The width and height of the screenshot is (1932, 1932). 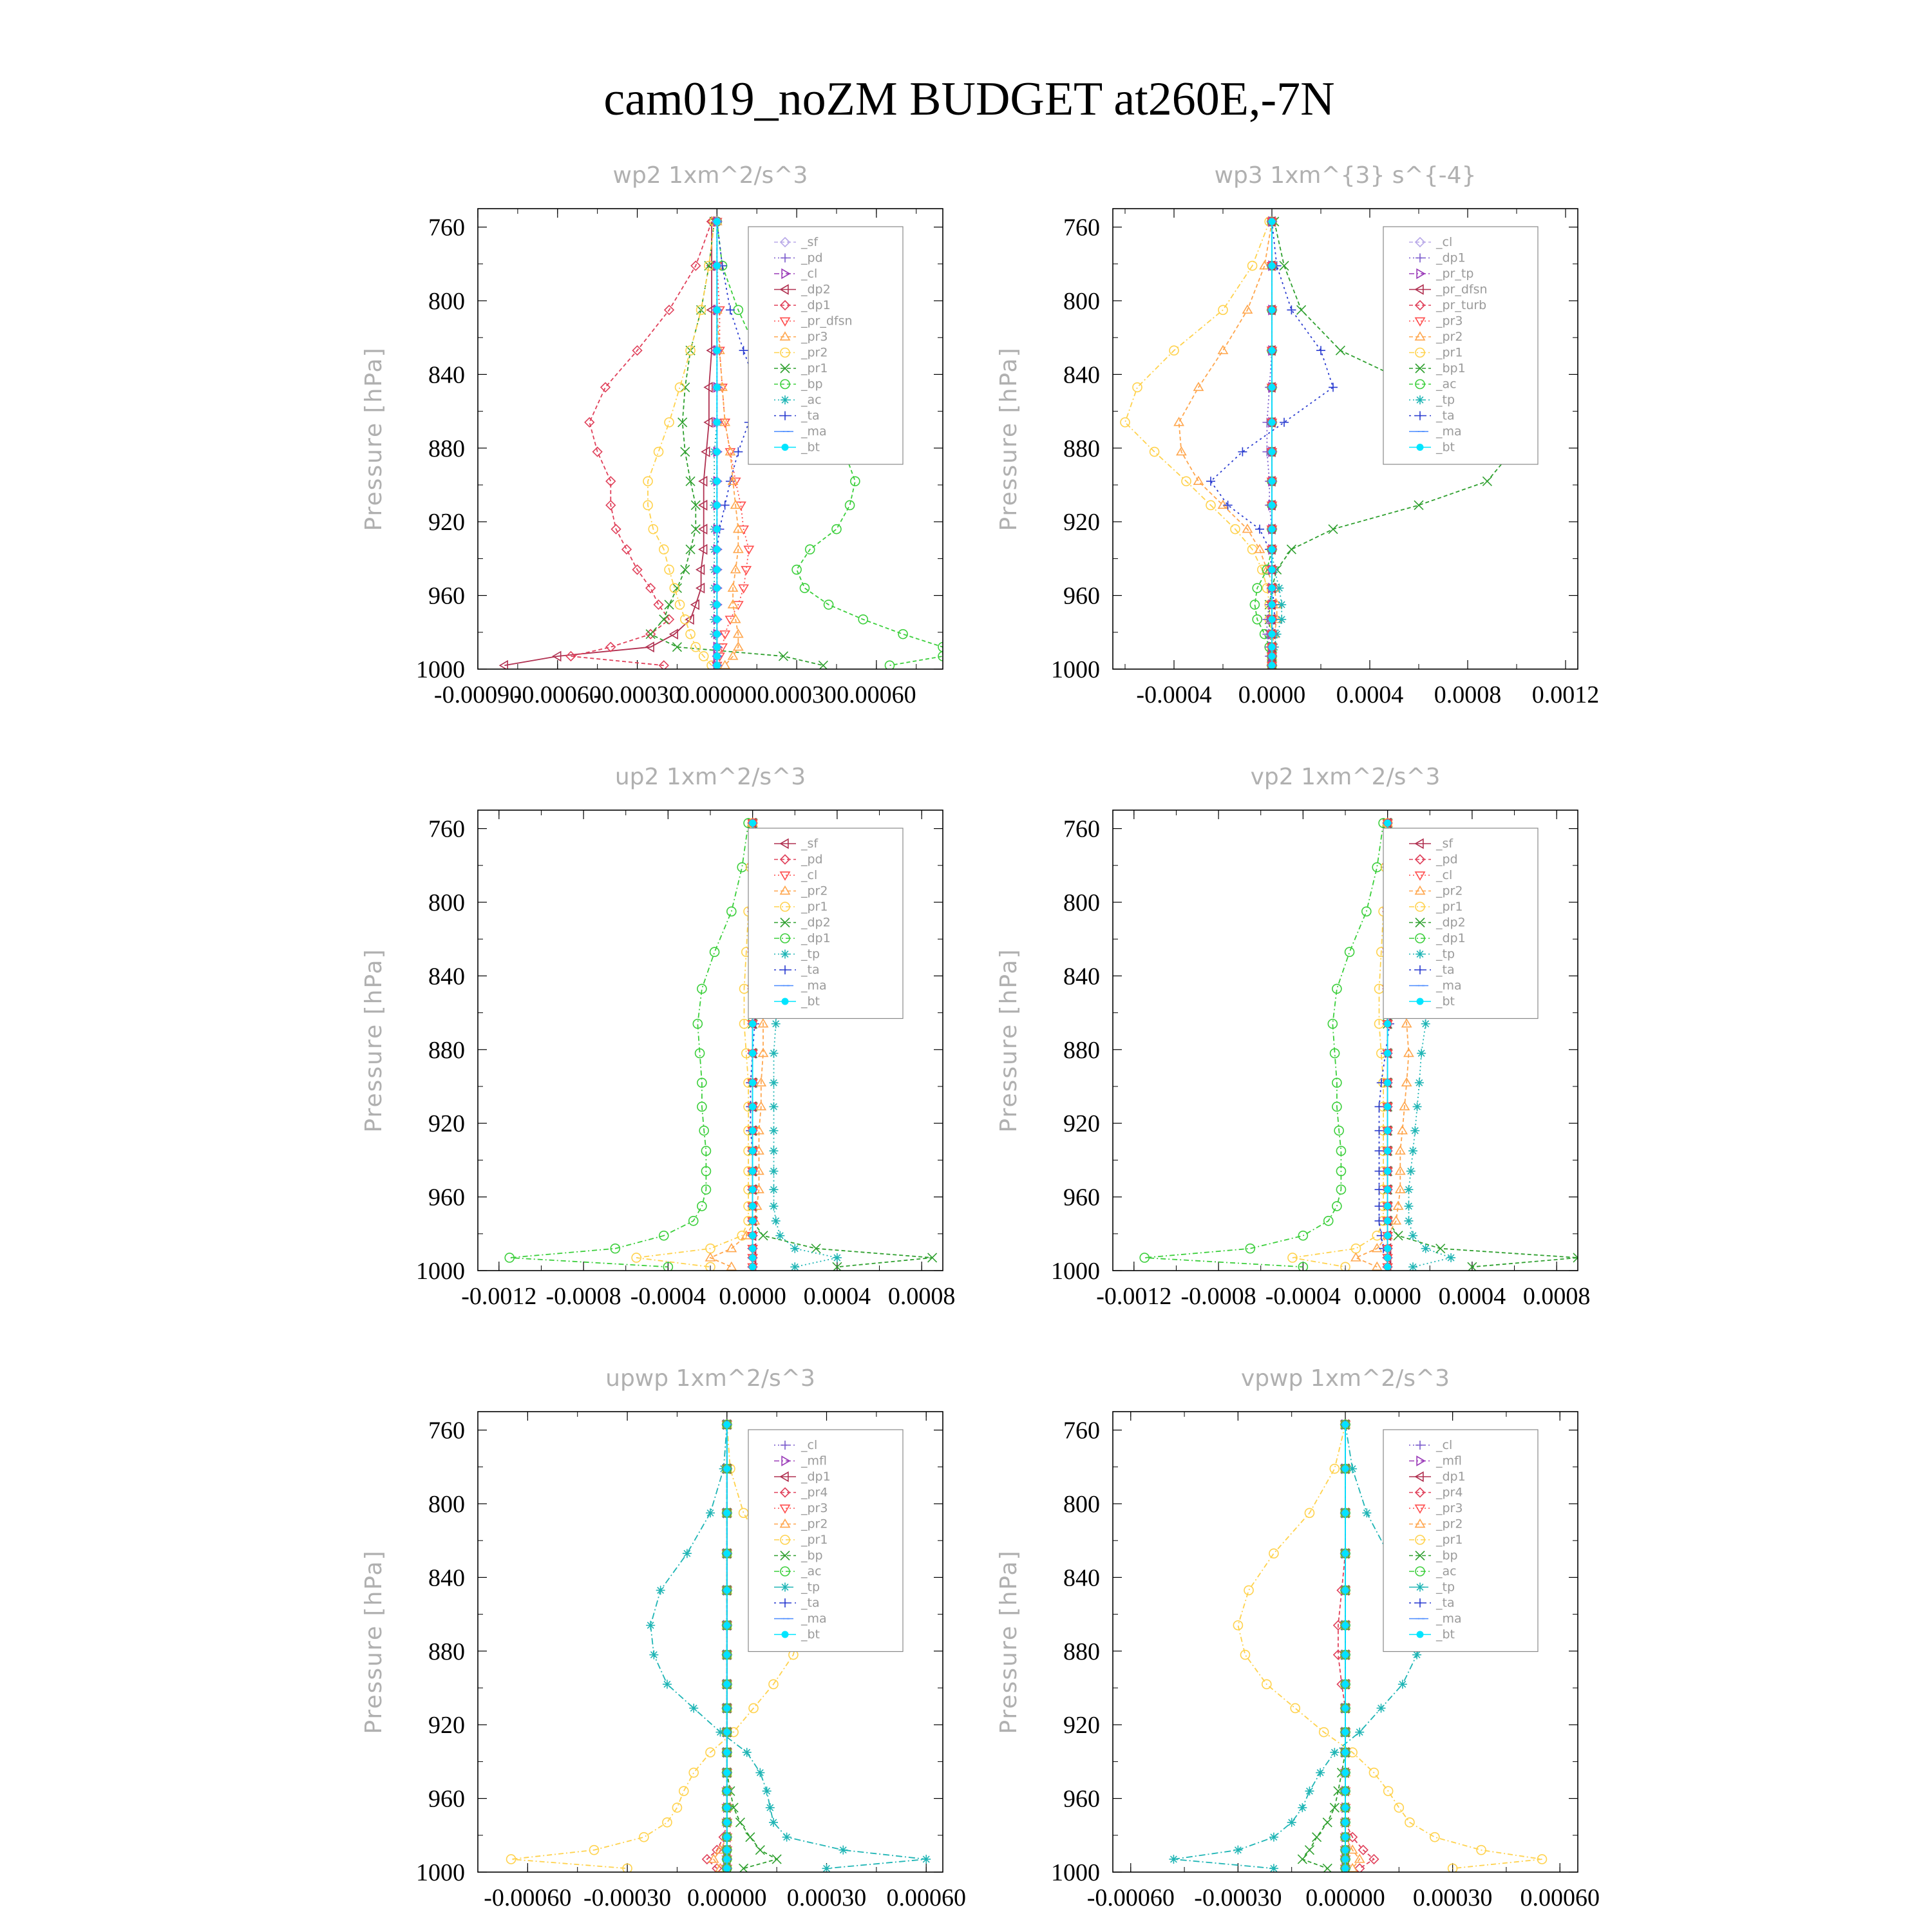 I want to click on panel-wp3-series-dp1-line, so click(x=1269, y=444).